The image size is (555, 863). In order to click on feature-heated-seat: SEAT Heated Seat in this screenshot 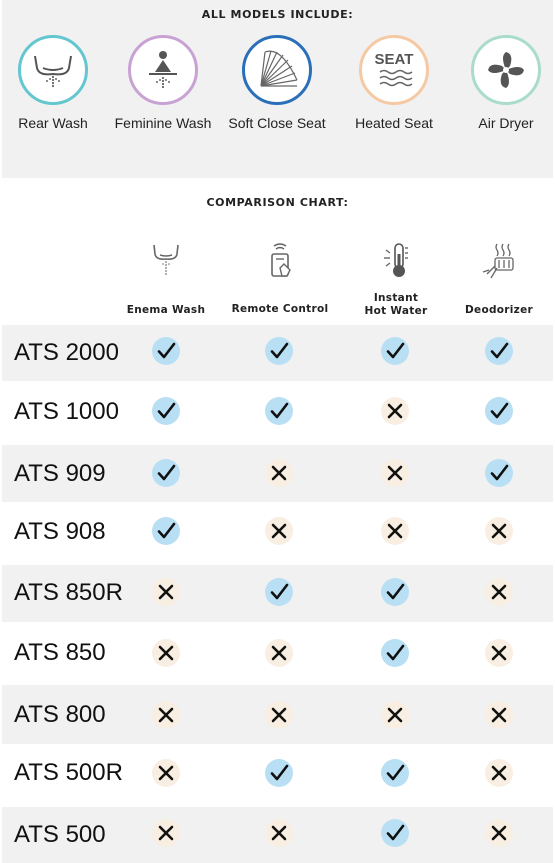, I will do `click(394, 83)`.